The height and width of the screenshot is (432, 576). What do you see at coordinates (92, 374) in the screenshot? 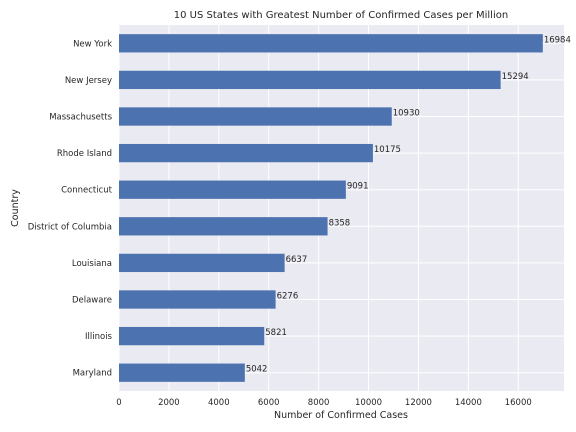
I see `category-label-9: Maryland` at bounding box center [92, 374].